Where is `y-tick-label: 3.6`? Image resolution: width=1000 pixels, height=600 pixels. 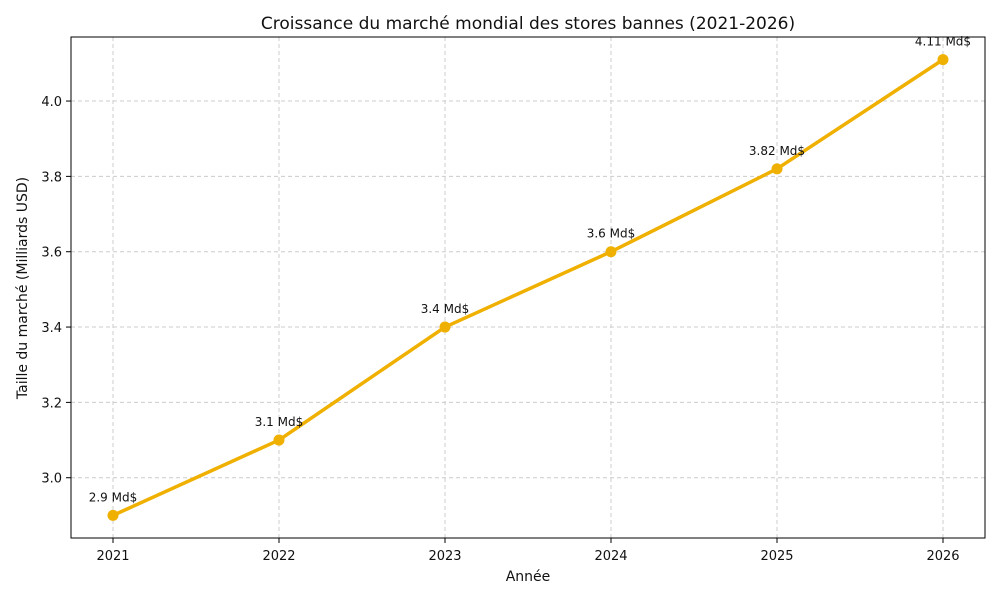
y-tick-label: 3.6 is located at coordinates (51, 253).